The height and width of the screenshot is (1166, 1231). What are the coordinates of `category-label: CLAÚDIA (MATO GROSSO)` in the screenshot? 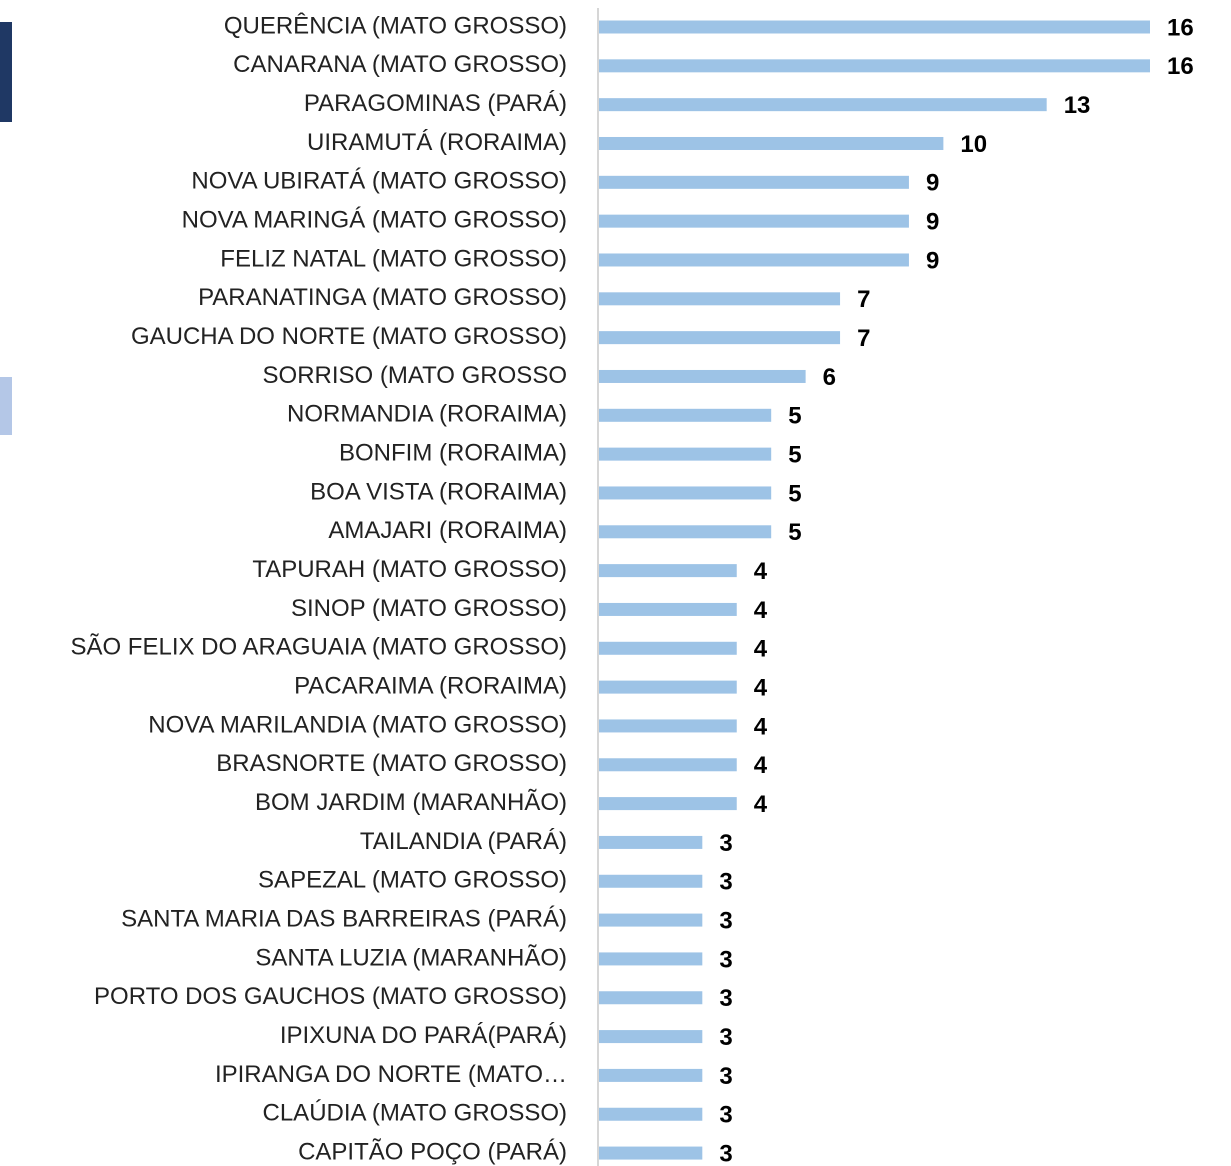 It's located at (415, 1113).